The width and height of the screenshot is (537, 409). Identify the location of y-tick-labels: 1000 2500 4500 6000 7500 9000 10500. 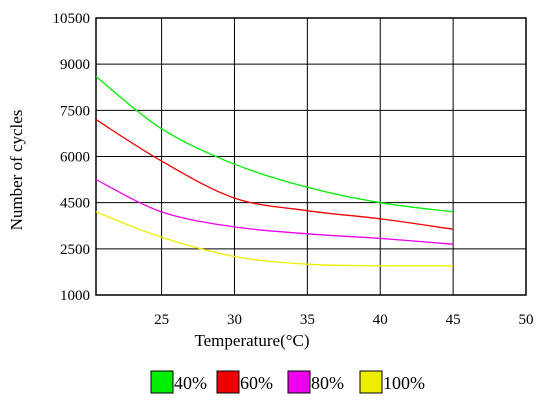
(72, 157).